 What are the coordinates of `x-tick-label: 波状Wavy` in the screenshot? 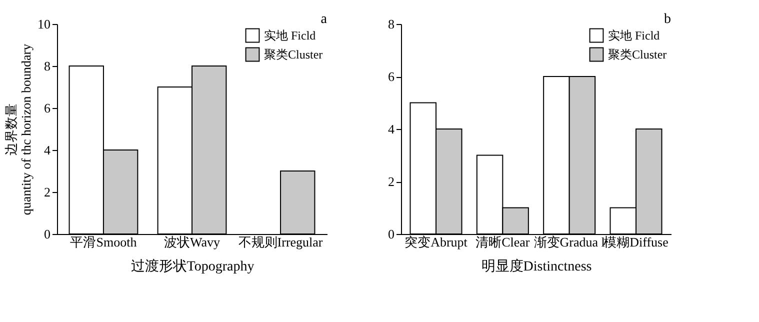 It's located at (192, 242).